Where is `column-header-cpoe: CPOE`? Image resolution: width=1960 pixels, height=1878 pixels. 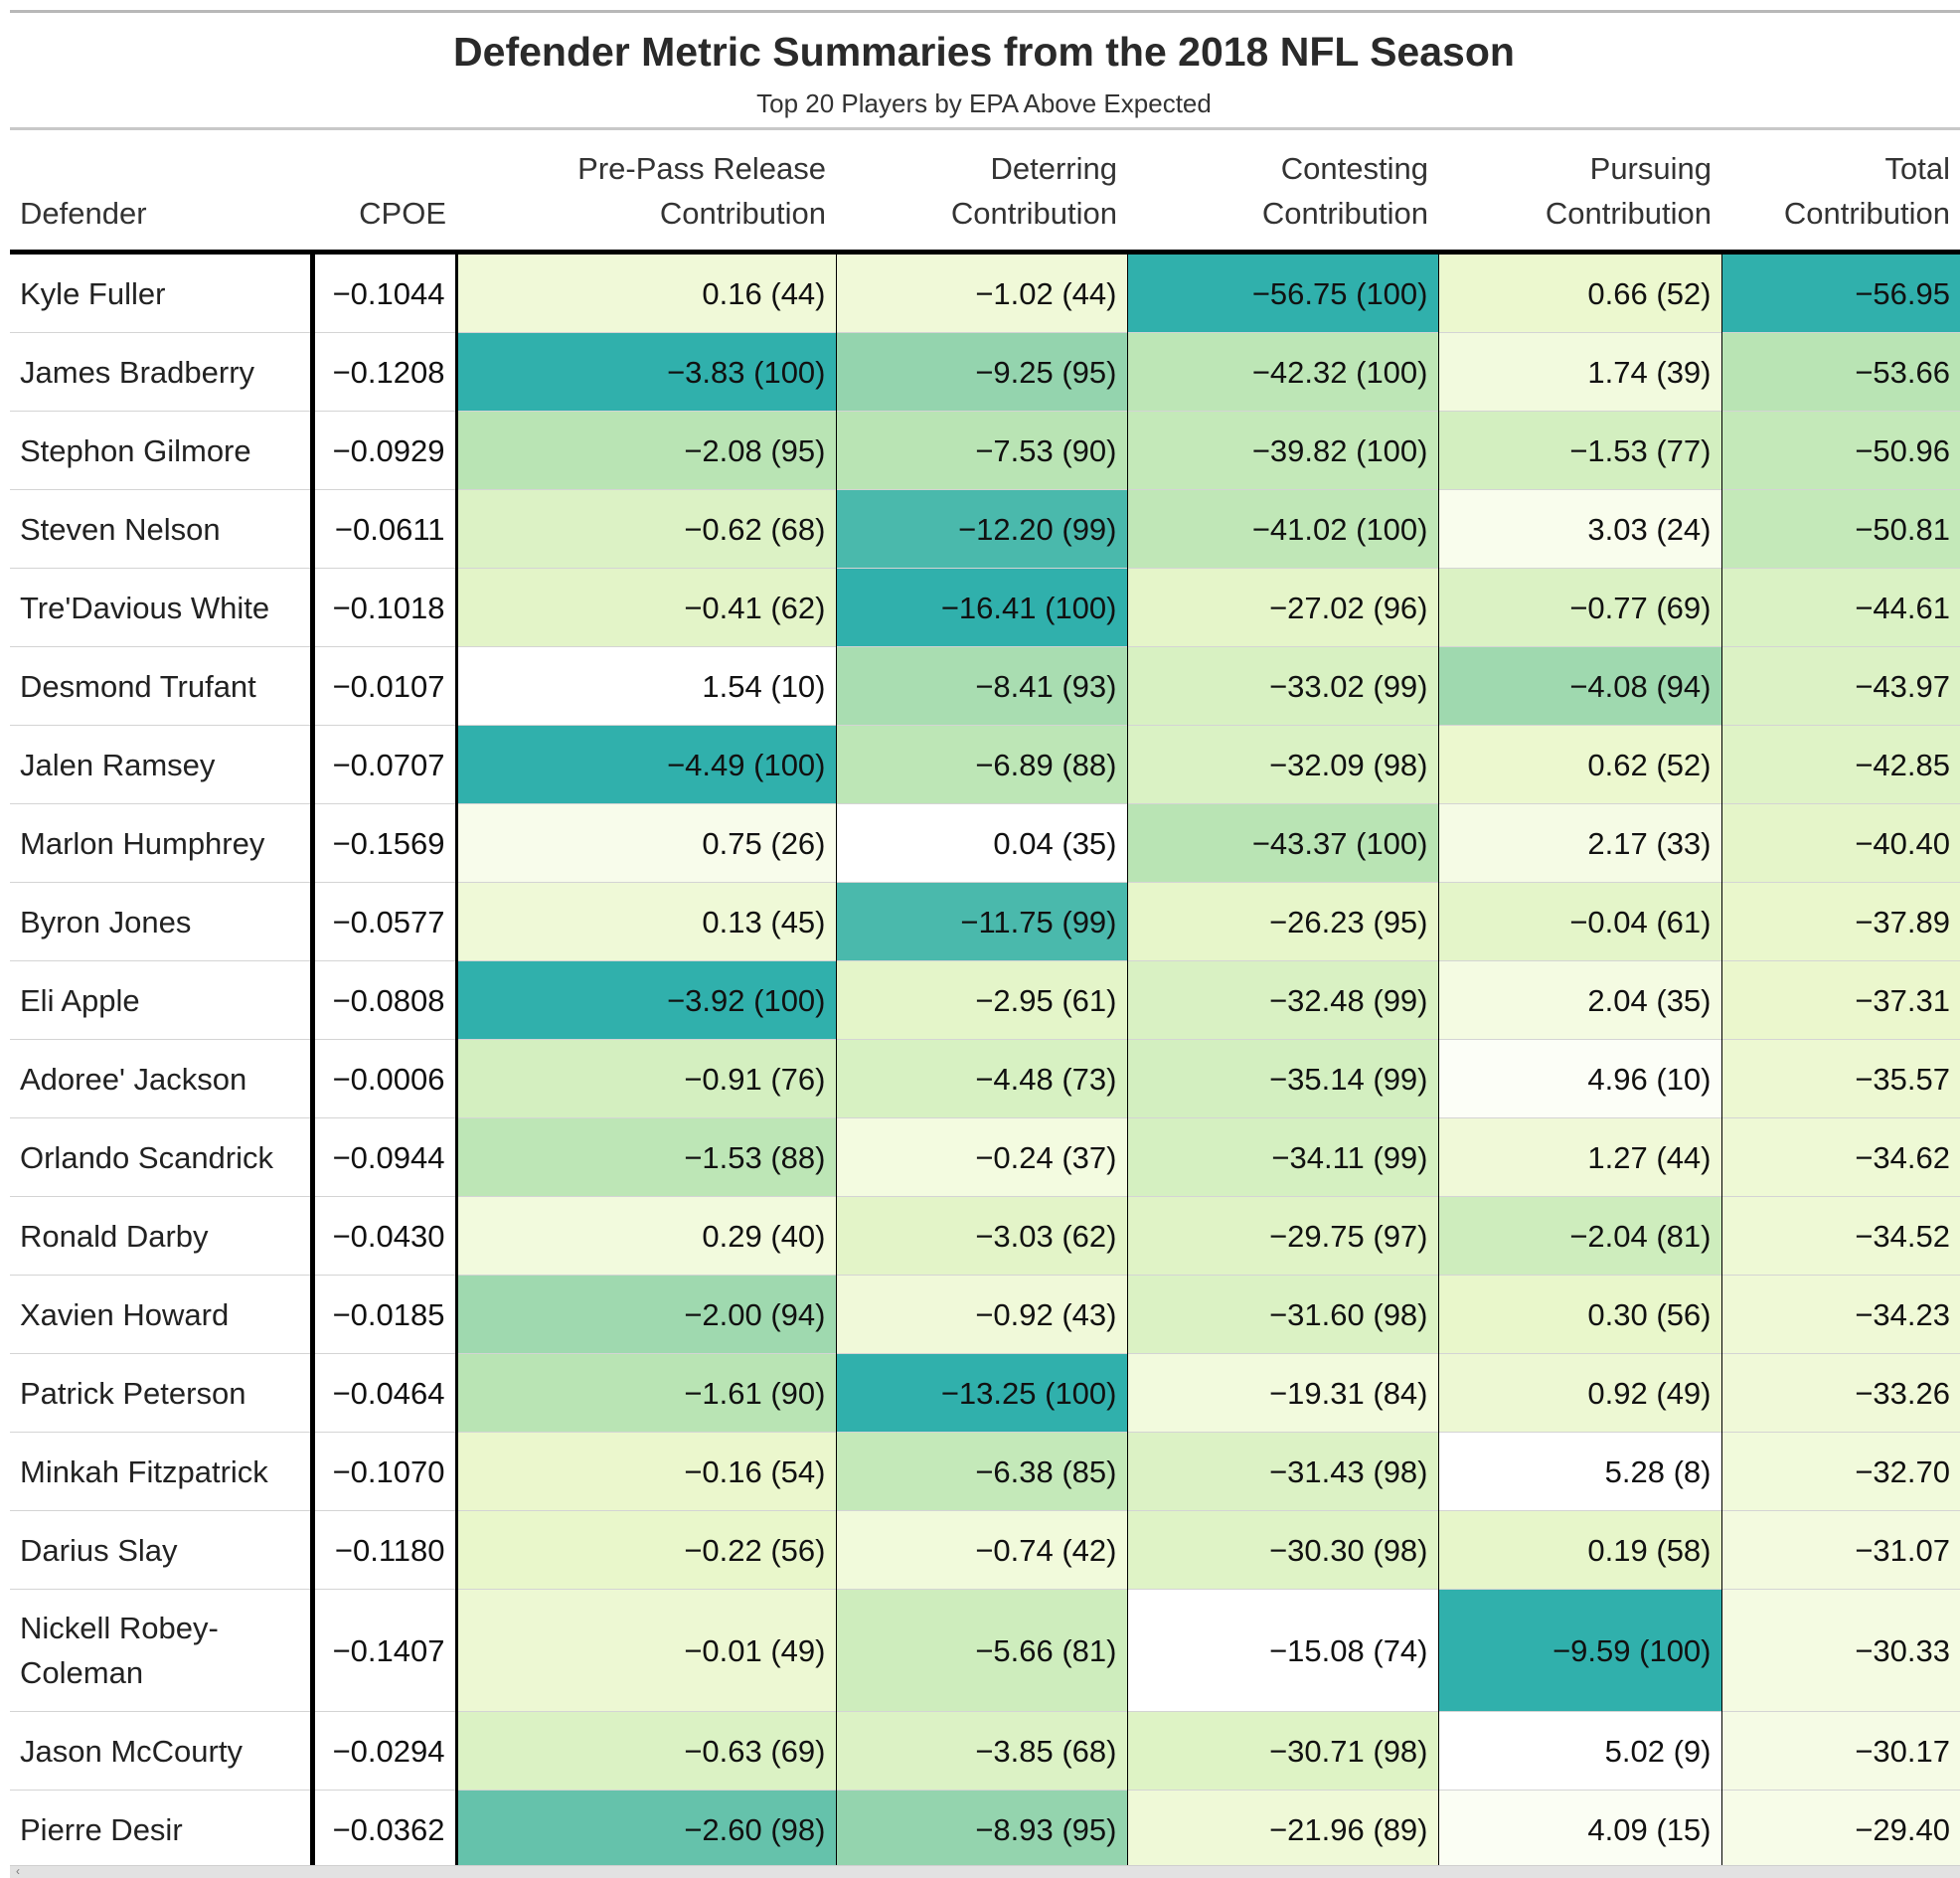 column-header-cpoe: CPOE is located at coordinates (384, 192).